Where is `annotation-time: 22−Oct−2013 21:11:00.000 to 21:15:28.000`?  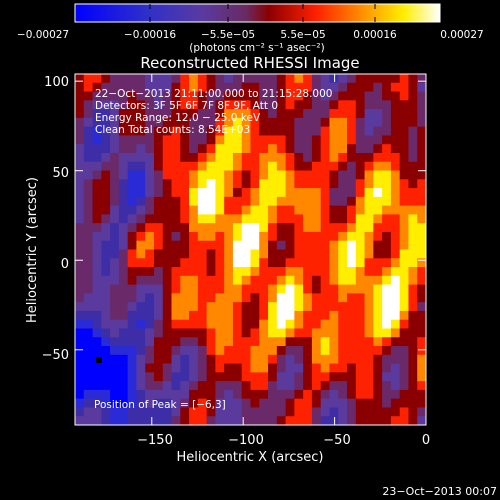 annotation-time: 22−Oct−2013 21:11:00.000 to 21:15:28.000 is located at coordinates (213, 94).